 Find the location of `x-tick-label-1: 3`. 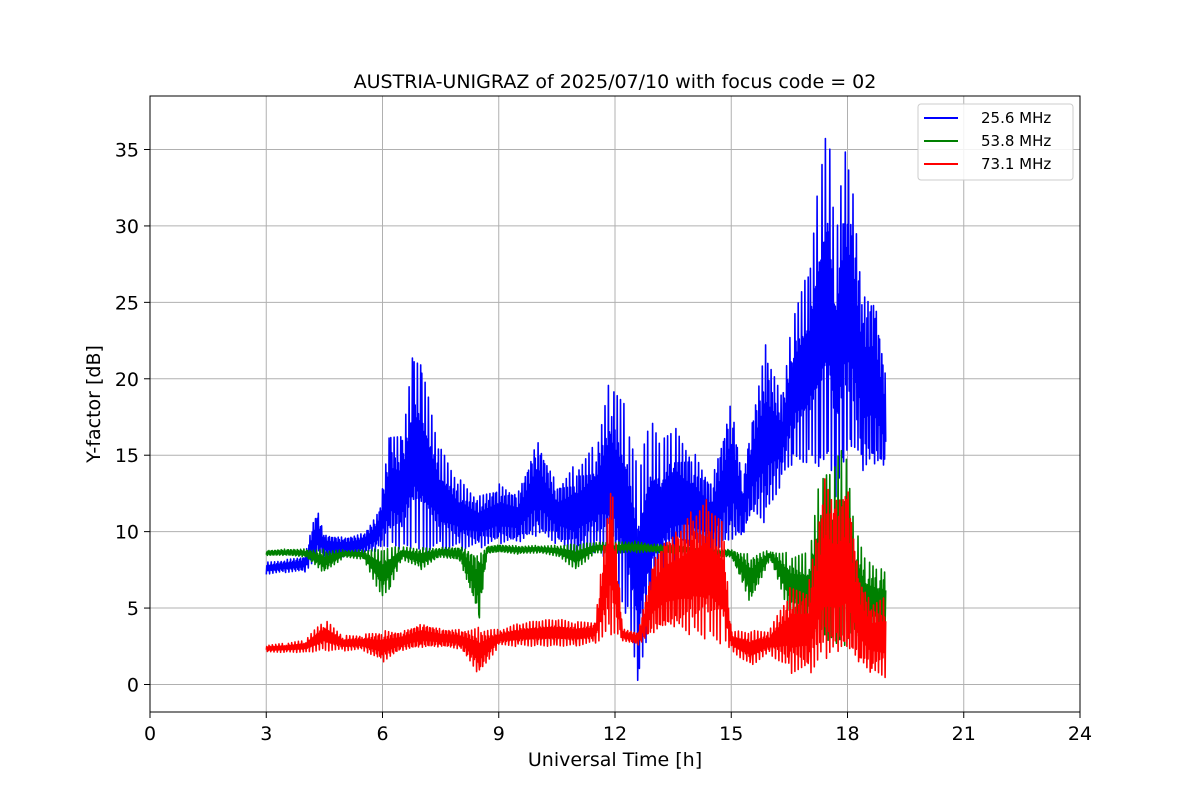

x-tick-label-1: 3 is located at coordinates (266, 734).